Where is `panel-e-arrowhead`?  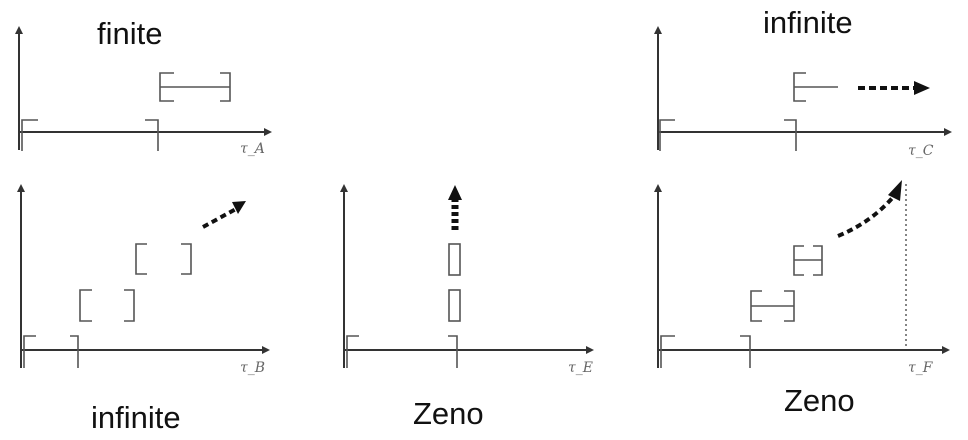
panel-e-arrowhead is located at coordinates (455, 192).